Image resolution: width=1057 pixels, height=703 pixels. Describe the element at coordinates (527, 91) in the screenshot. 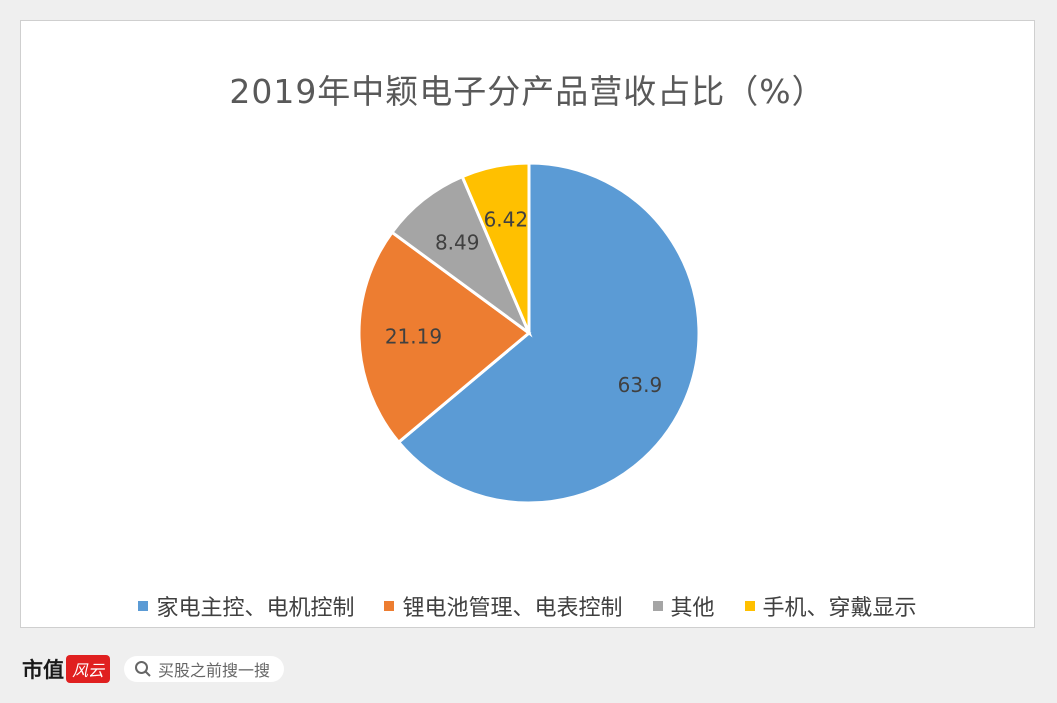

I see `chart-title: 2019年中颖电子分产品营收占比（%）` at that location.